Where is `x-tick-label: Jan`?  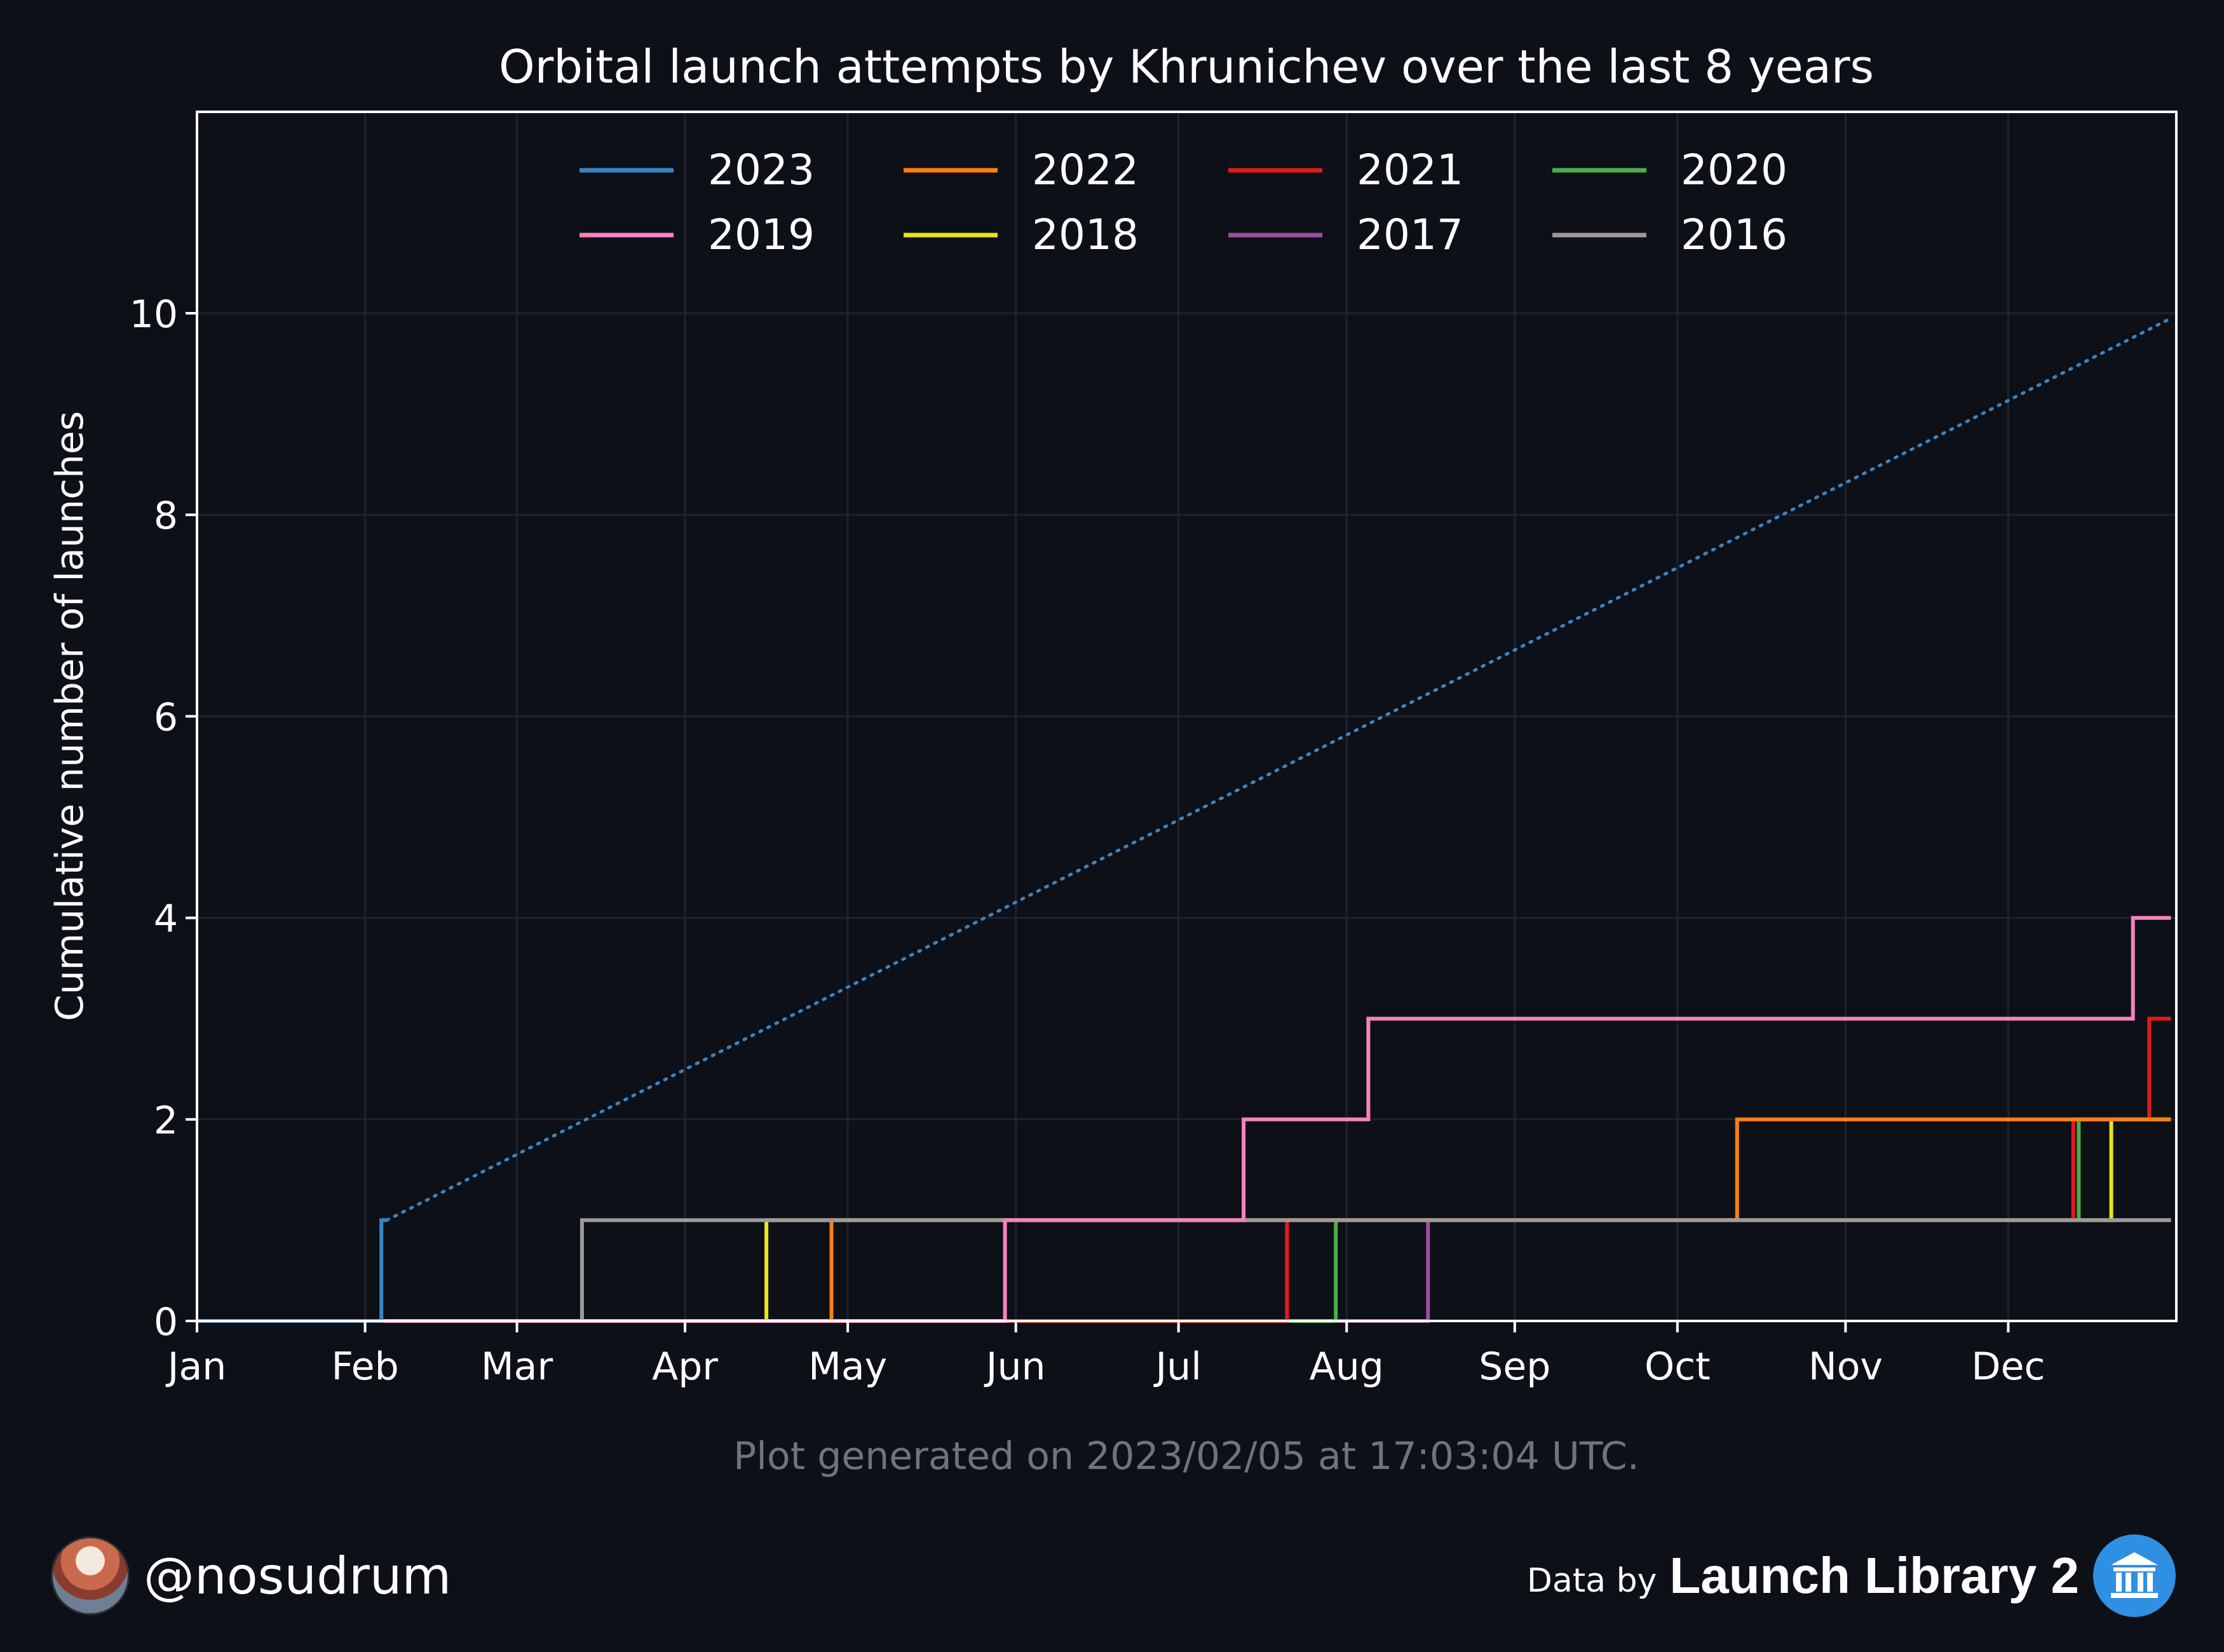 x-tick-label: Jan is located at coordinates (196, 1367).